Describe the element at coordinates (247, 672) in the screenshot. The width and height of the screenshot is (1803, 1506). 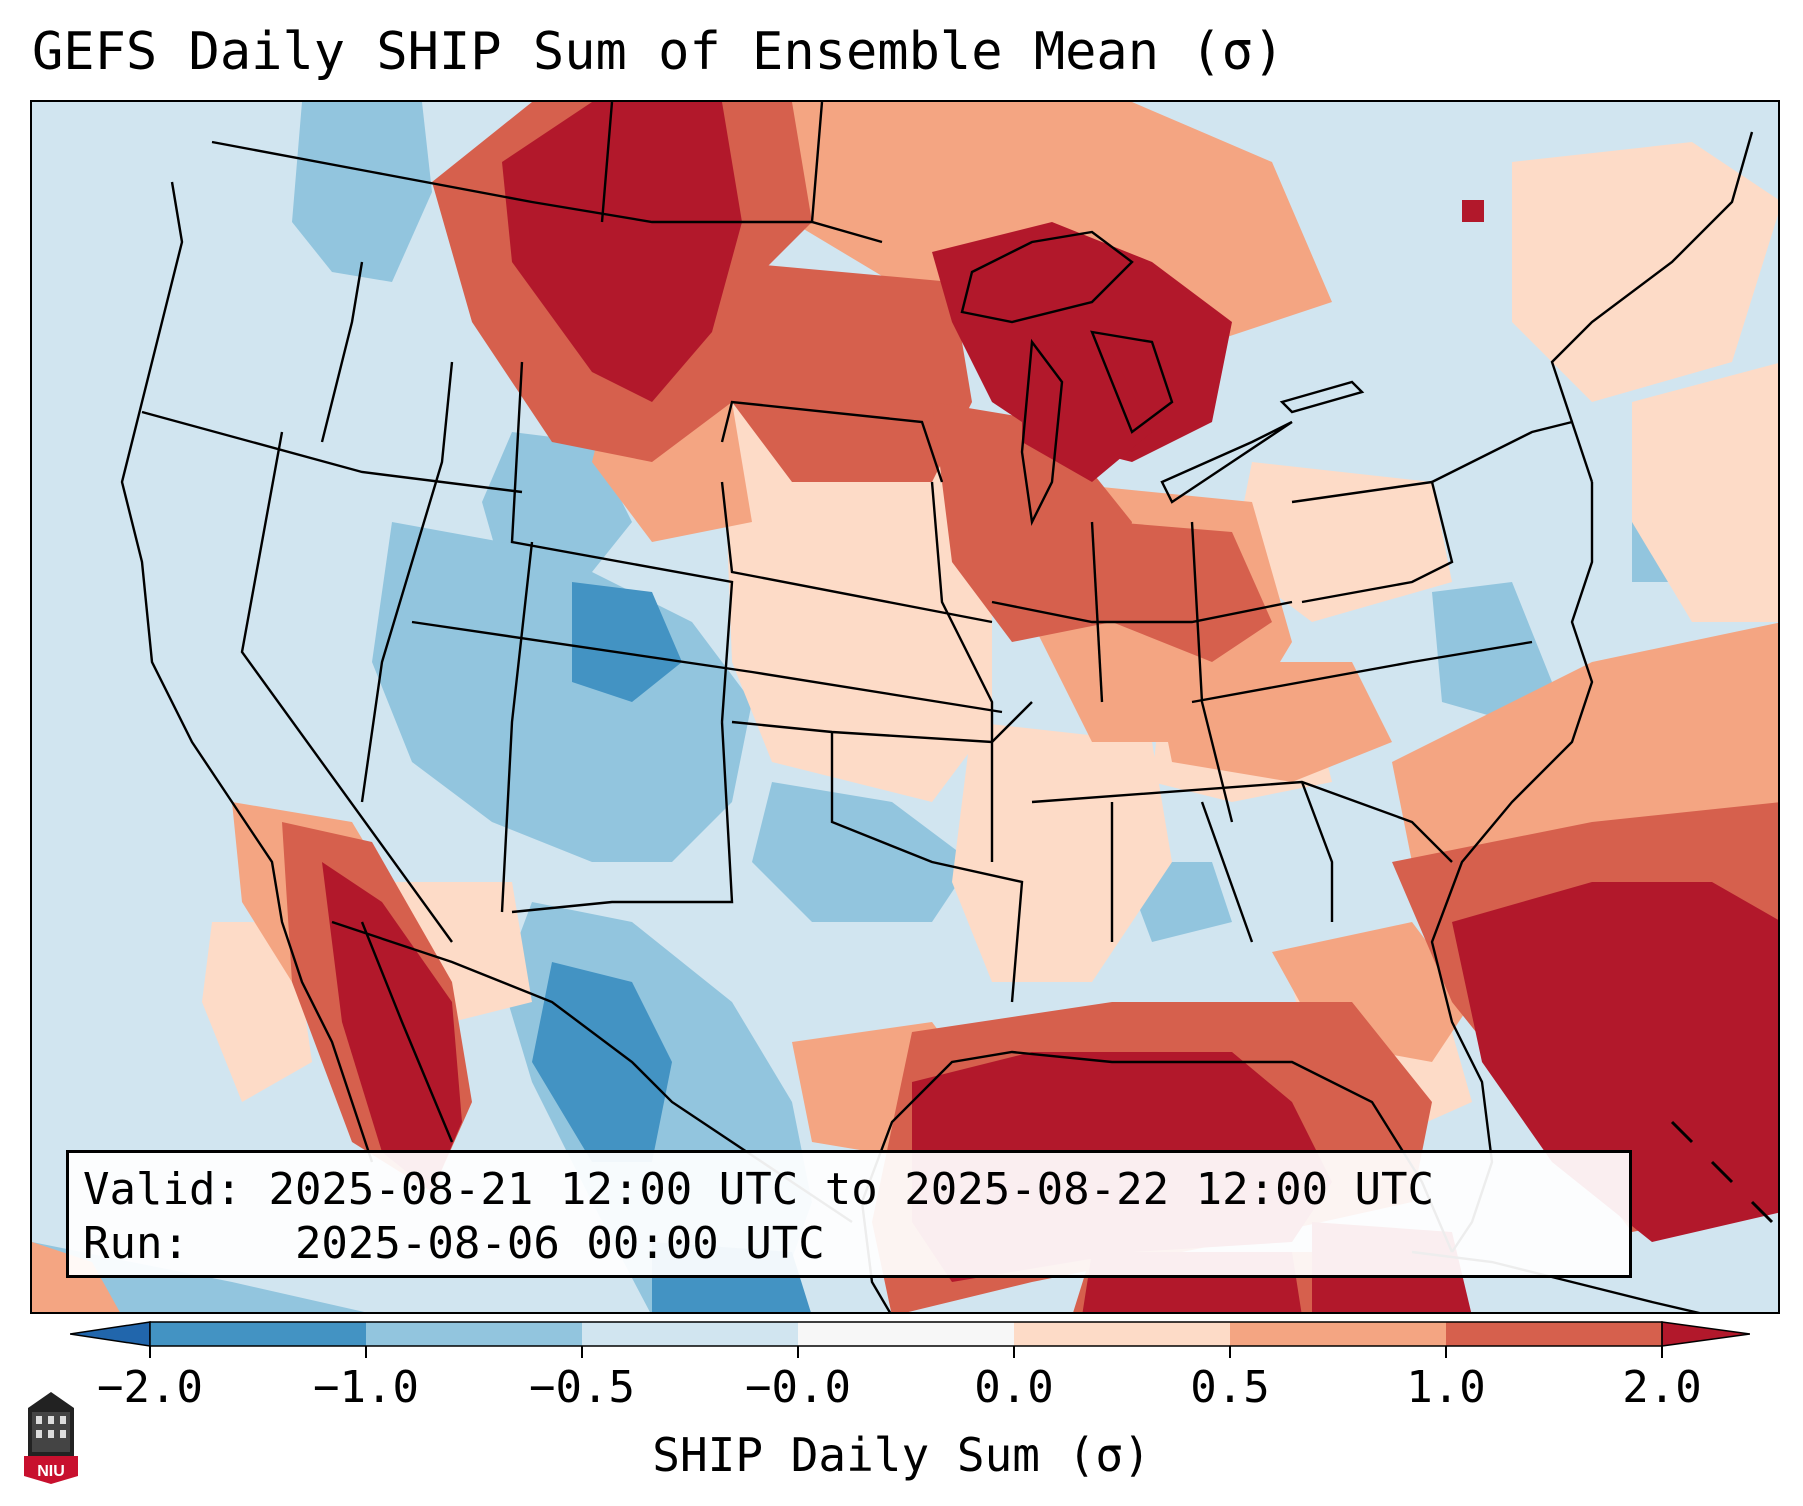
I see `pacific-coastline` at that location.